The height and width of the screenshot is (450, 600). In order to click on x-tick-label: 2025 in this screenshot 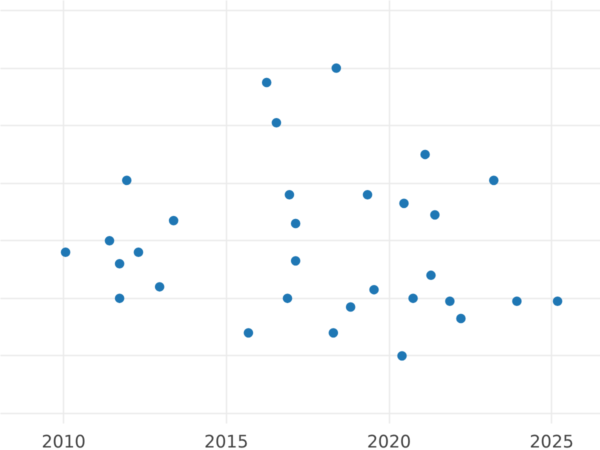, I will do `click(552, 441)`.